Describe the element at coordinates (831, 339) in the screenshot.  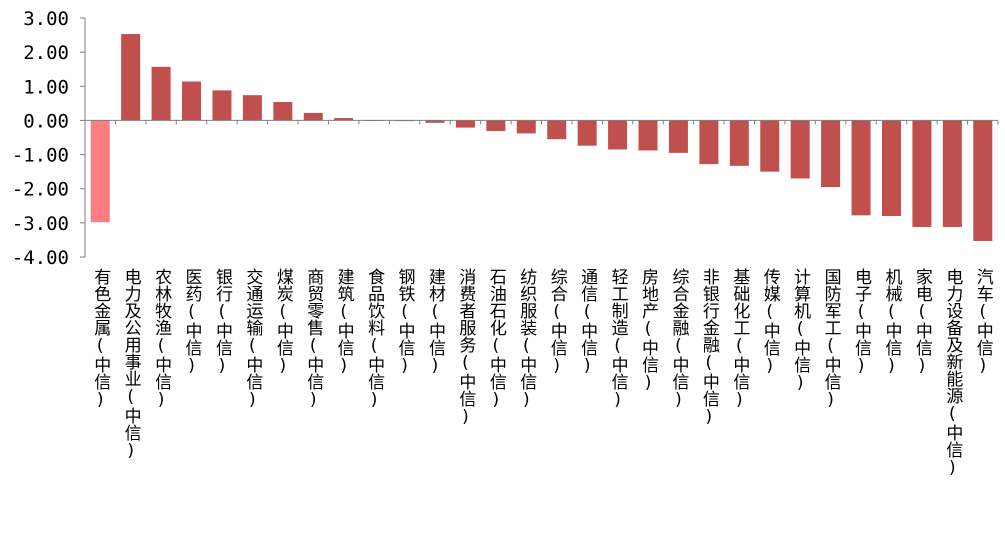
I see `category-label: 国防军工(中信)` at that location.